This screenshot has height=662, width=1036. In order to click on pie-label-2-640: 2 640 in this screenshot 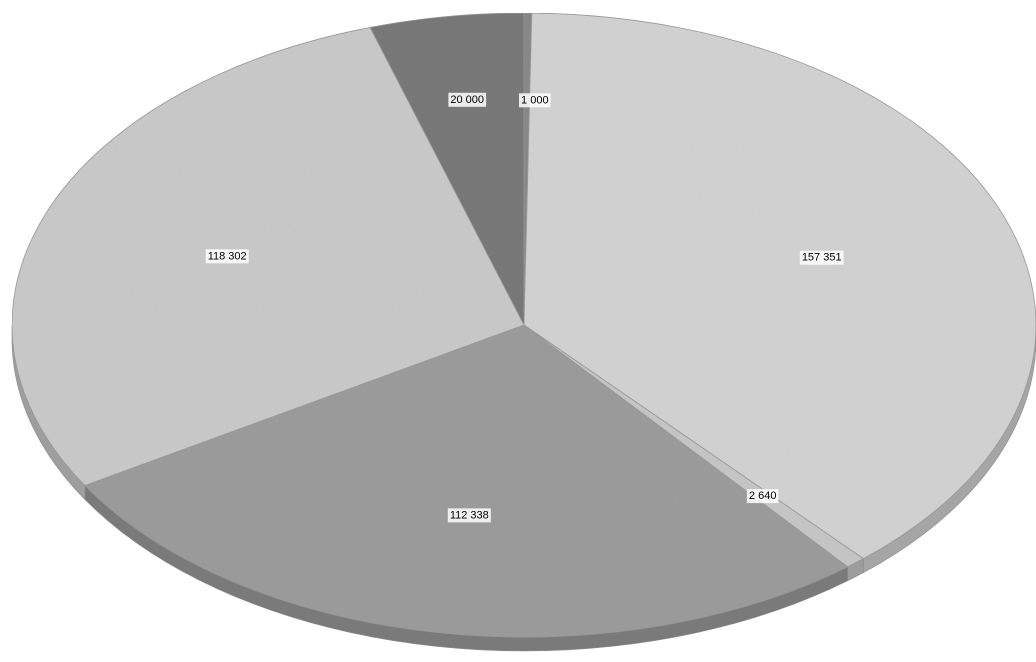, I will do `click(763, 496)`.